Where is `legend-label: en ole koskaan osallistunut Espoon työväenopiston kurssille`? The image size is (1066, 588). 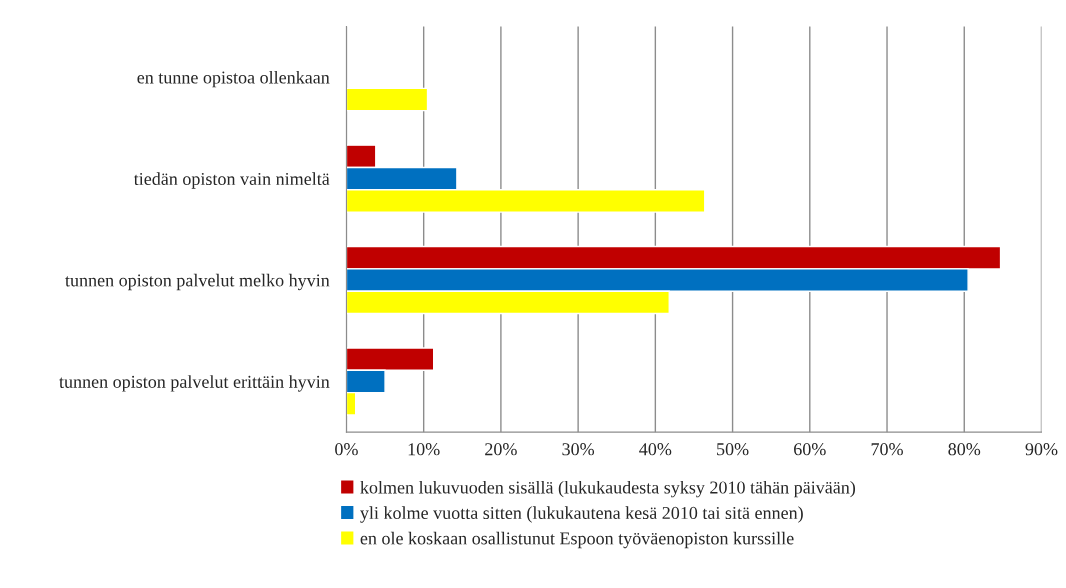
legend-label: en ole koskaan osallistunut Espoon työväenopiston kurssille is located at coordinates (577, 540).